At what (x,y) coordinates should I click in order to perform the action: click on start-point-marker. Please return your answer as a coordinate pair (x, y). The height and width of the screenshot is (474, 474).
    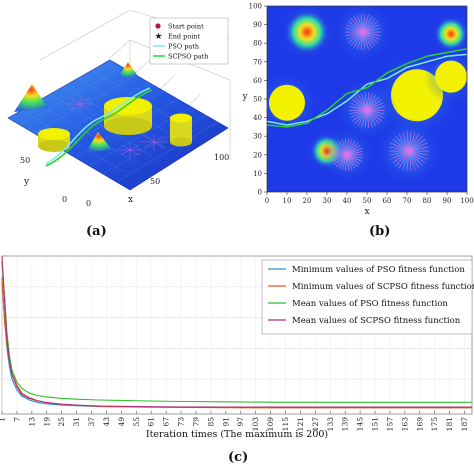
    Looking at the image, I should click on (158, 26).